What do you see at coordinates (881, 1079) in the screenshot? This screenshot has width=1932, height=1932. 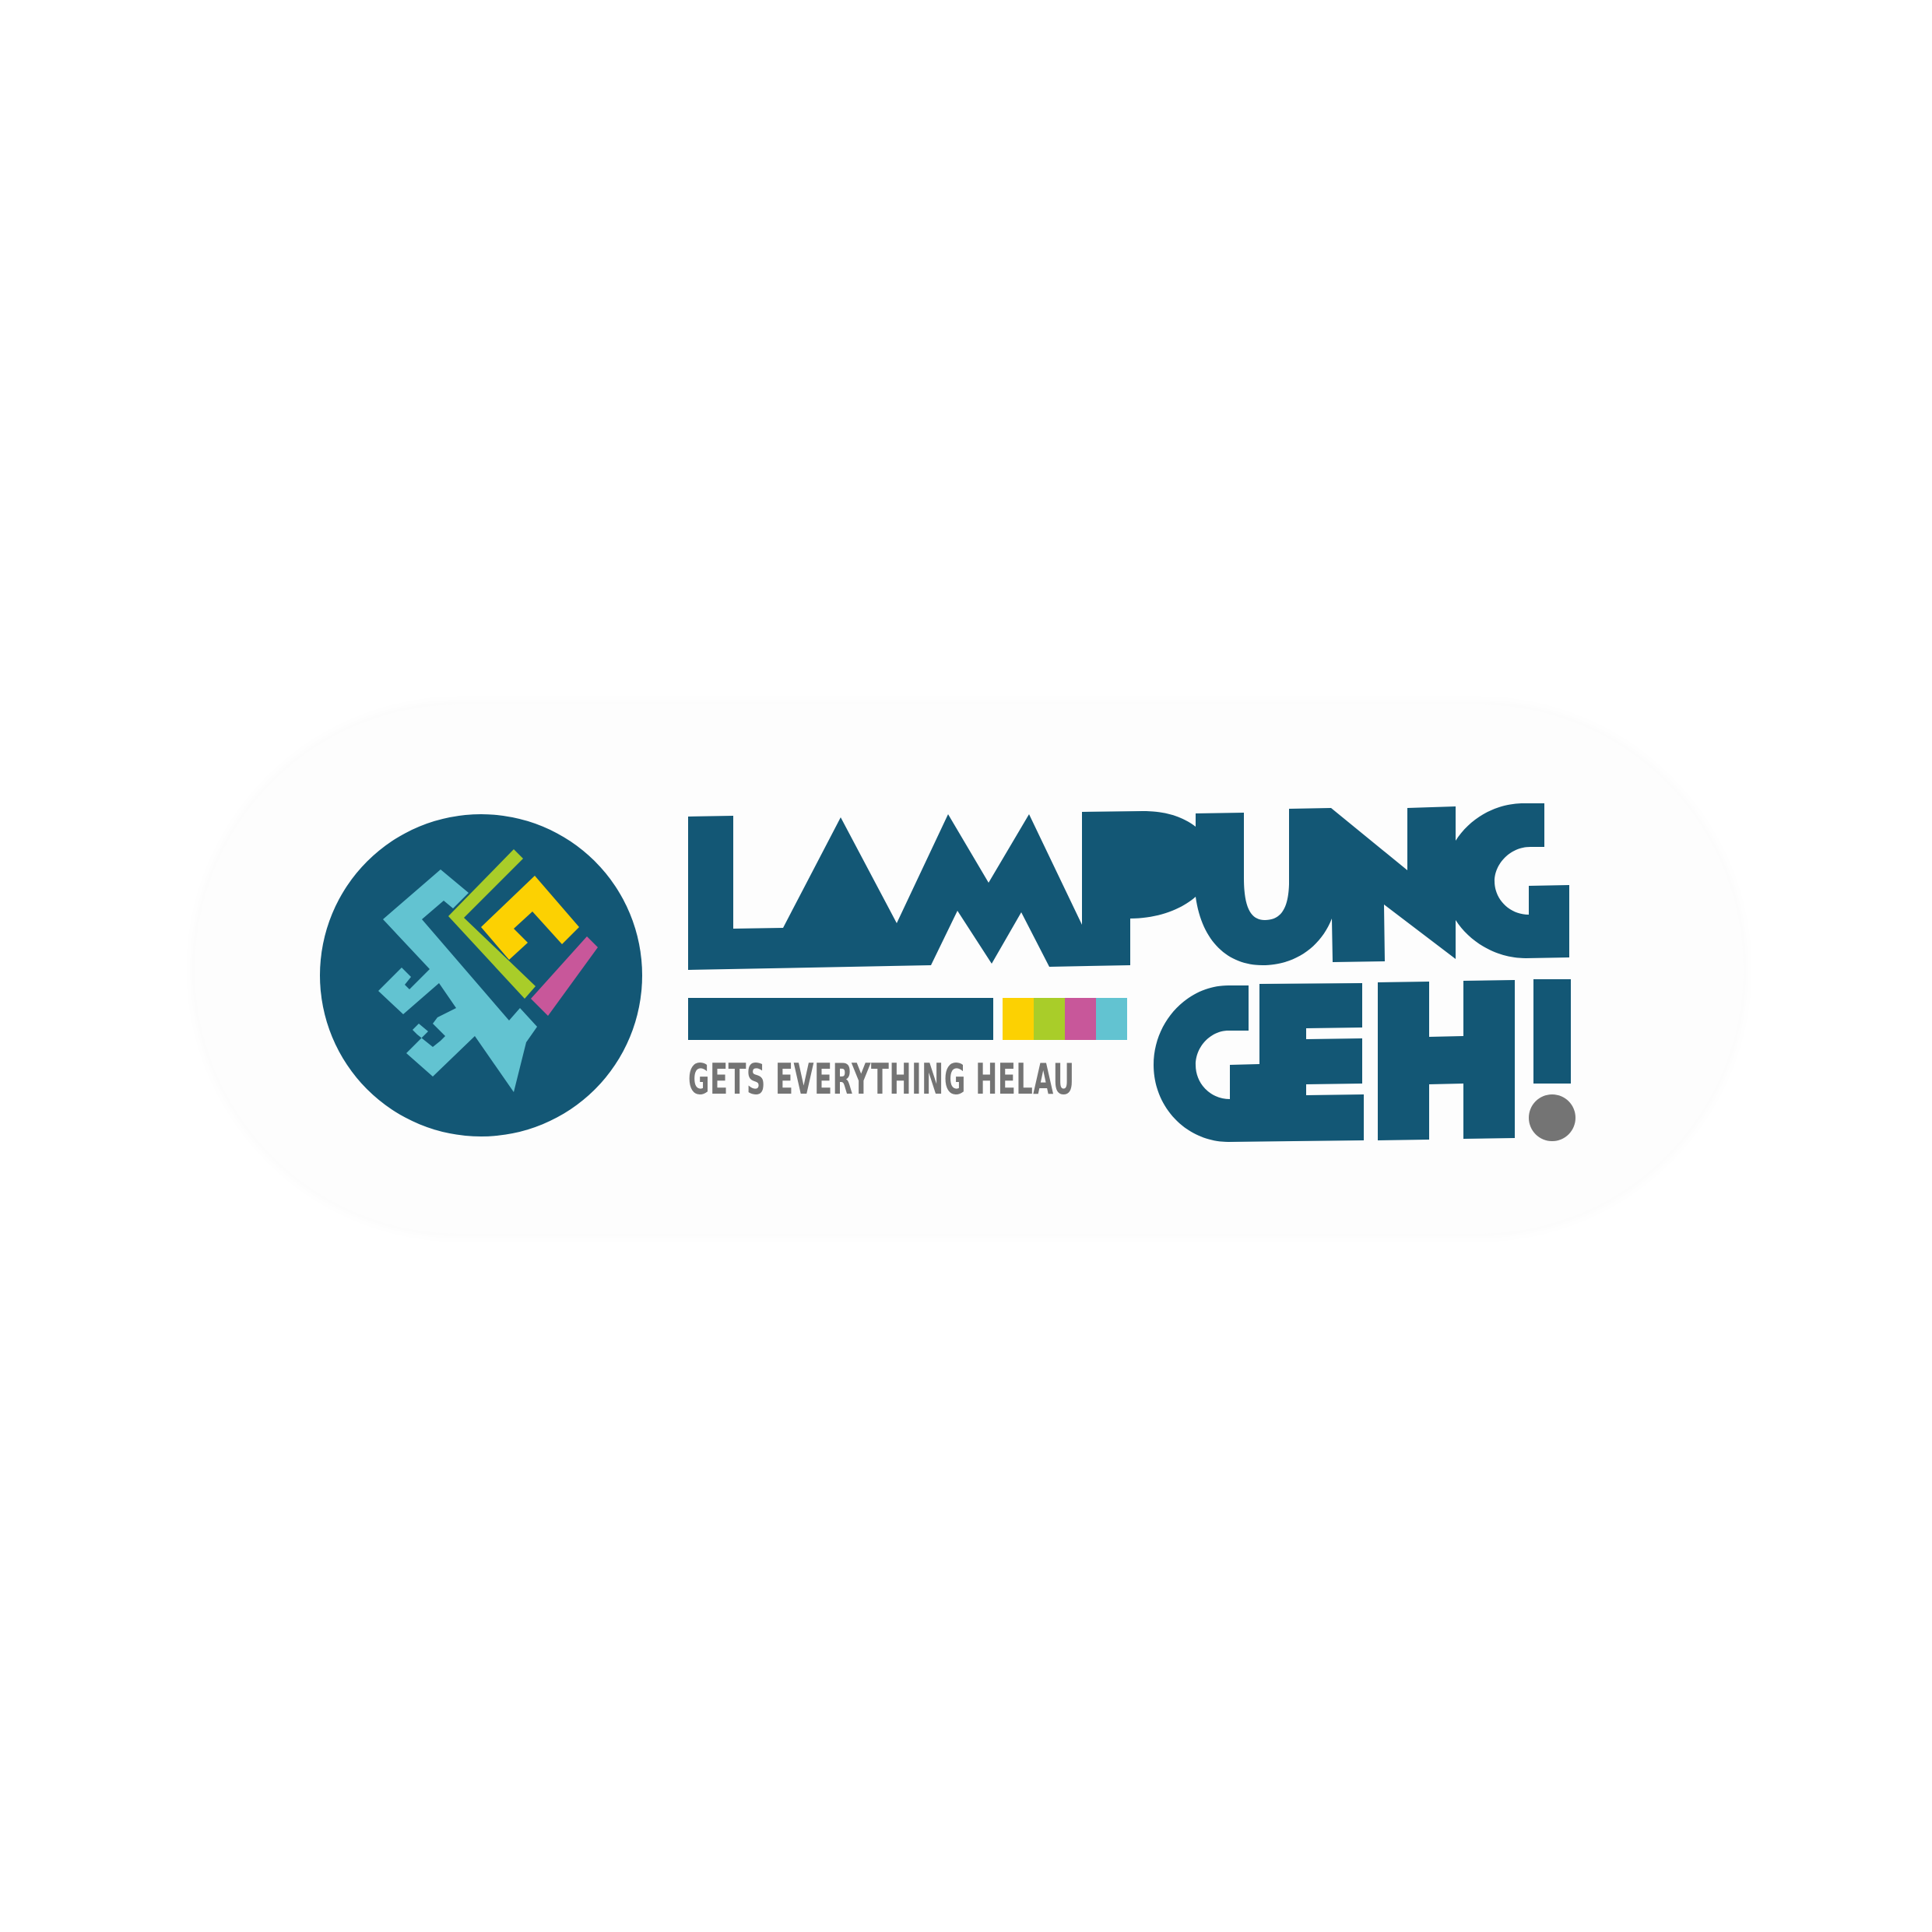 I see `logo-tagline: GETS EVERYTHING HELAU` at bounding box center [881, 1079].